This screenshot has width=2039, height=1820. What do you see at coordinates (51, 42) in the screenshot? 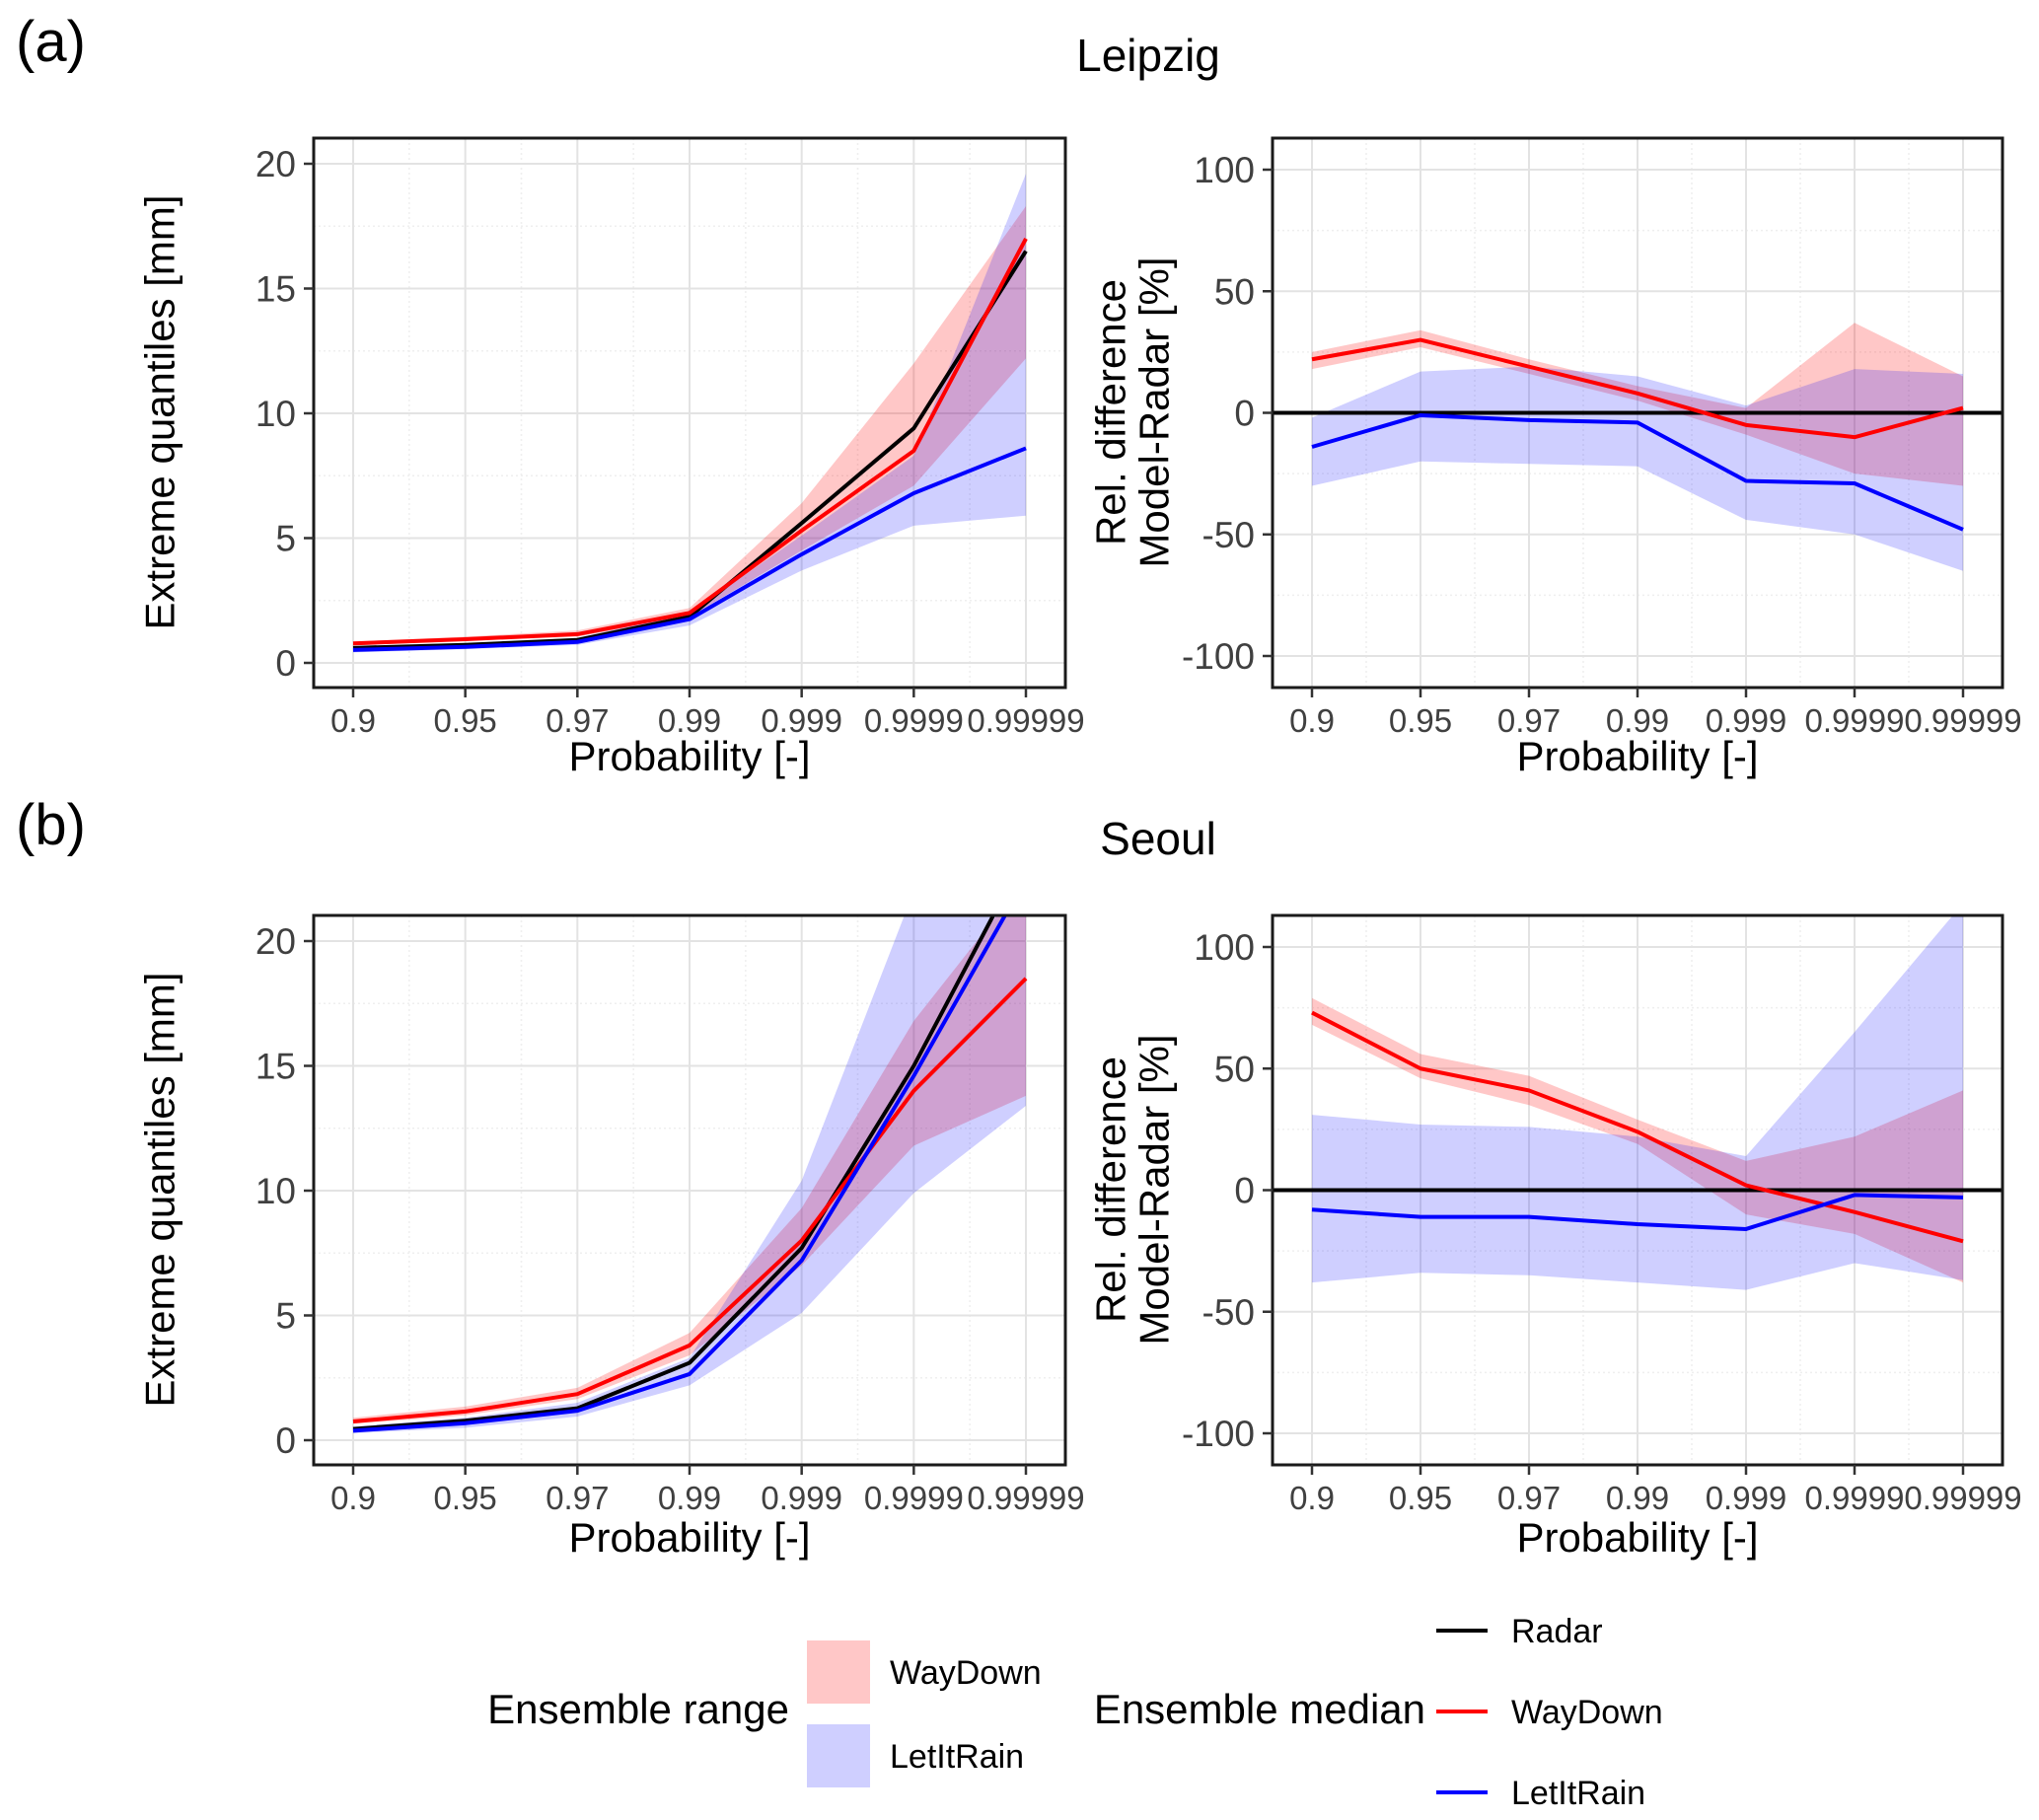
I see `figure-label-a: (a)` at bounding box center [51, 42].